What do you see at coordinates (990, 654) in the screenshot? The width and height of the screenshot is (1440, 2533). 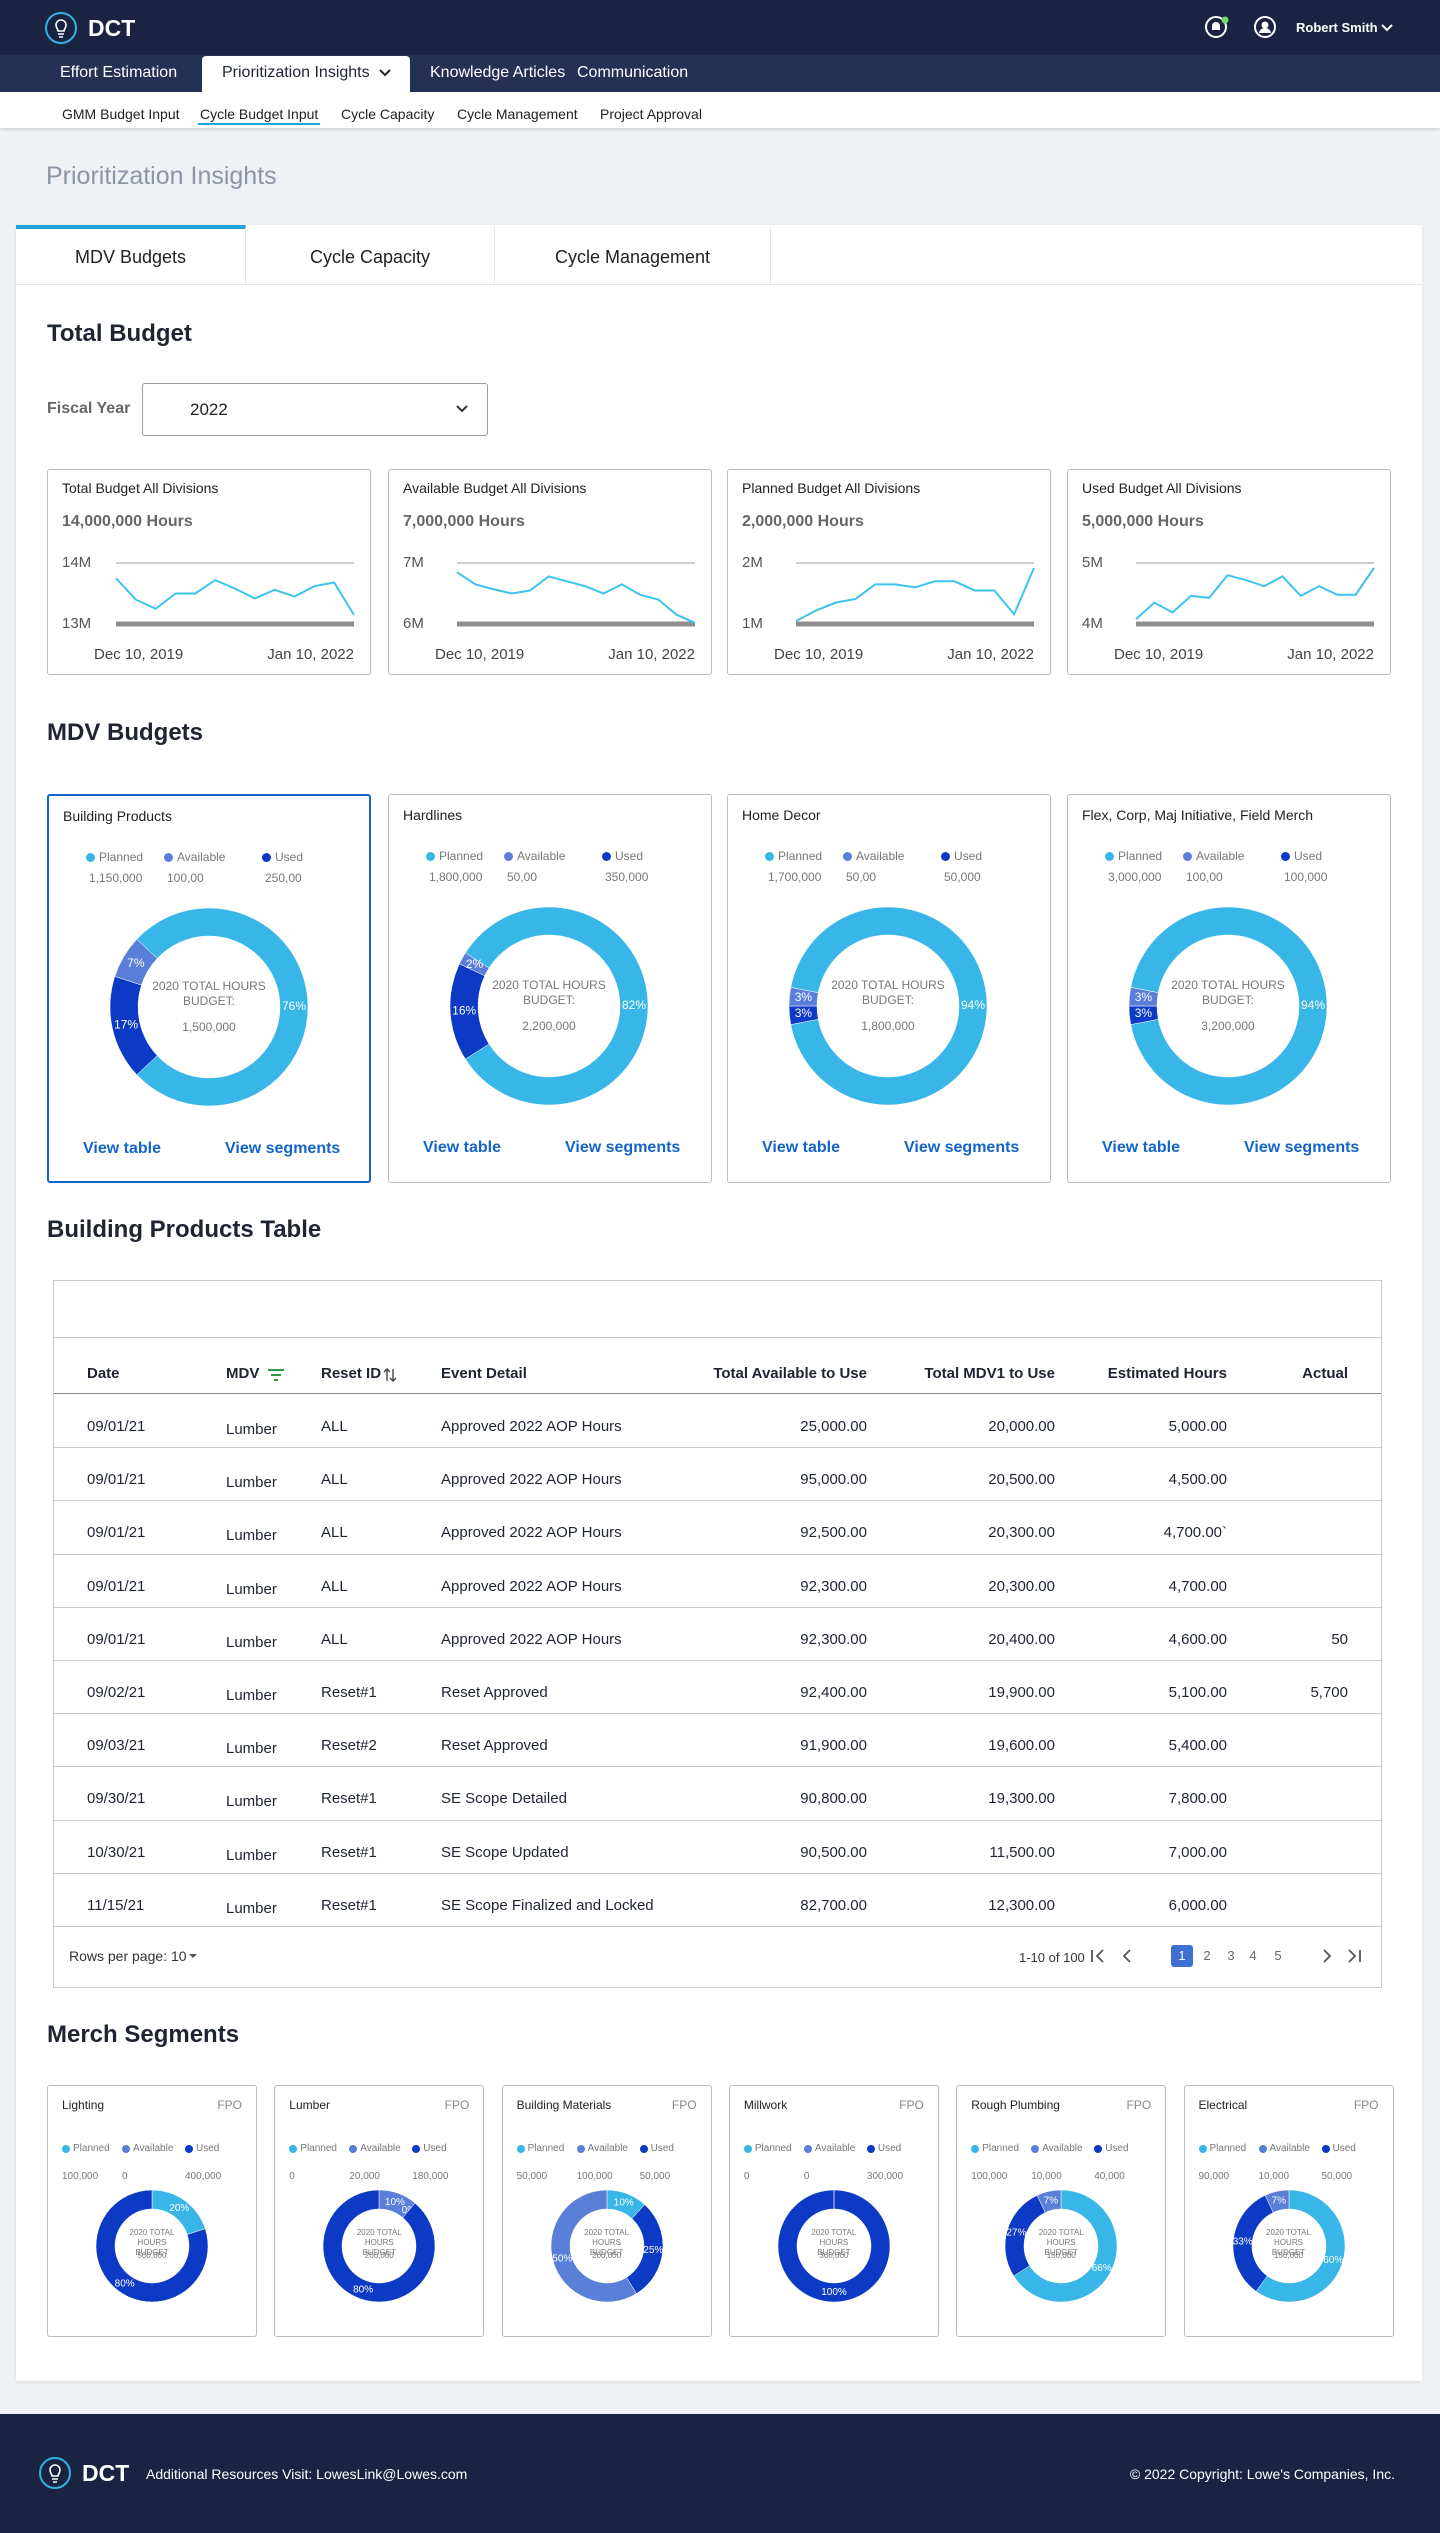 I see `x-label: Jan 10, 2022` at bounding box center [990, 654].